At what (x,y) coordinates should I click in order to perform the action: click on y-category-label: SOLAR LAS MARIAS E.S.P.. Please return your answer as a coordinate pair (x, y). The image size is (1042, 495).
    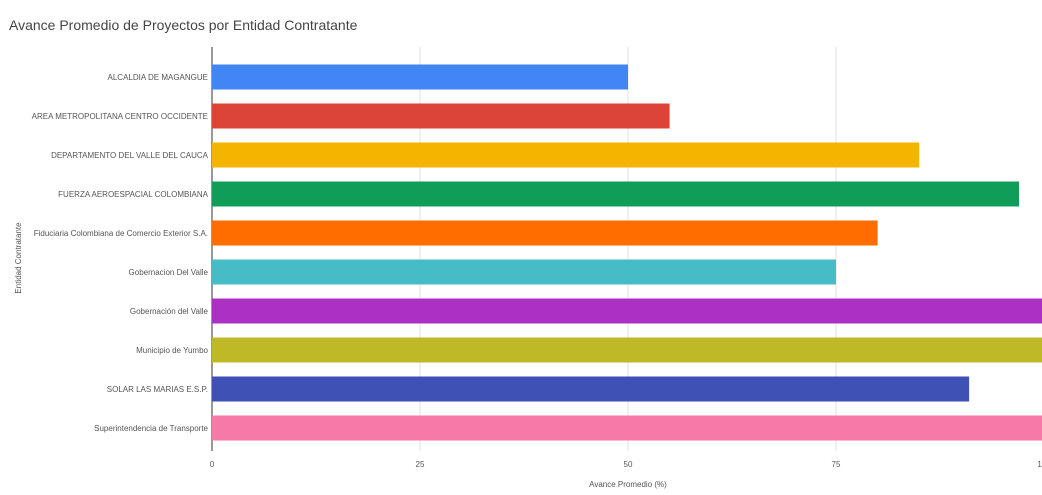
    Looking at the image, I should click on (157, 389).